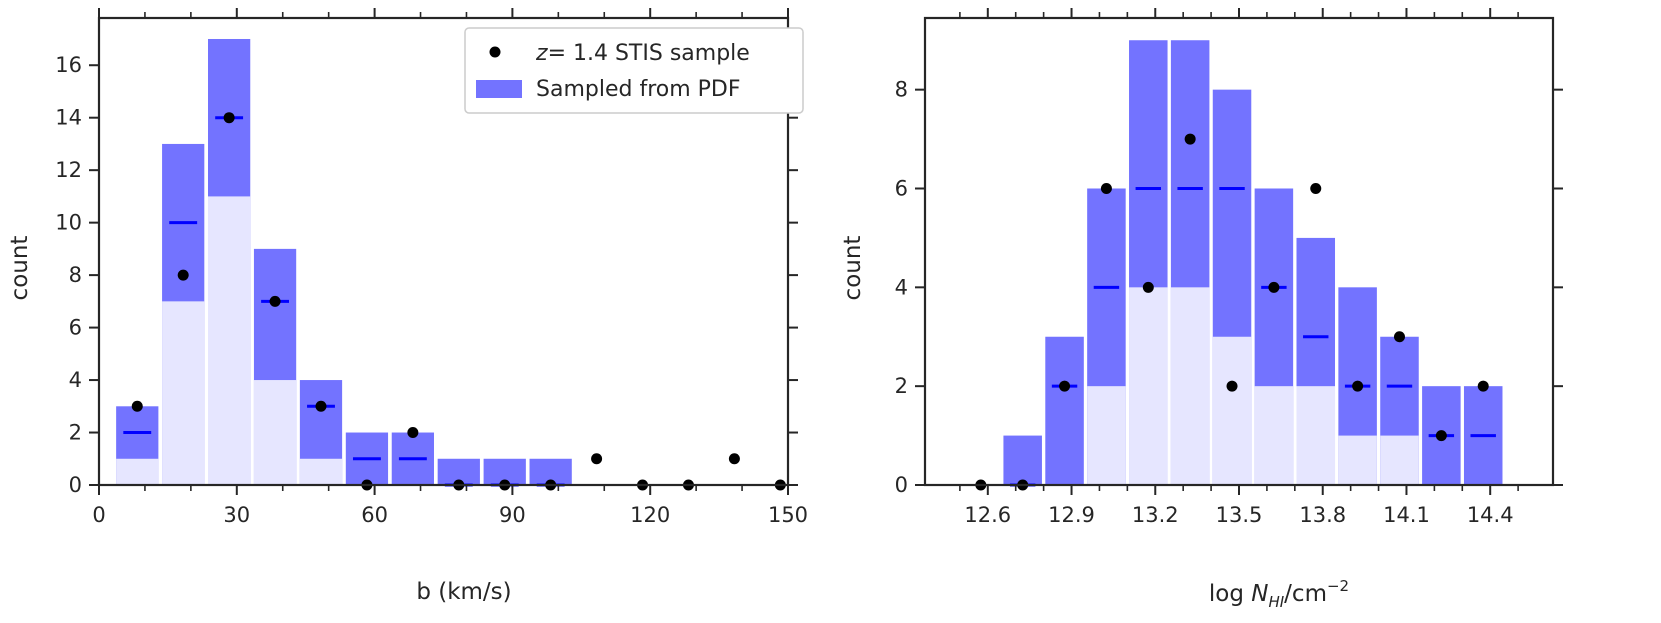 The image size is (1661, 623). I want to click on x-tick-label: 12.6, so click(987, 515).